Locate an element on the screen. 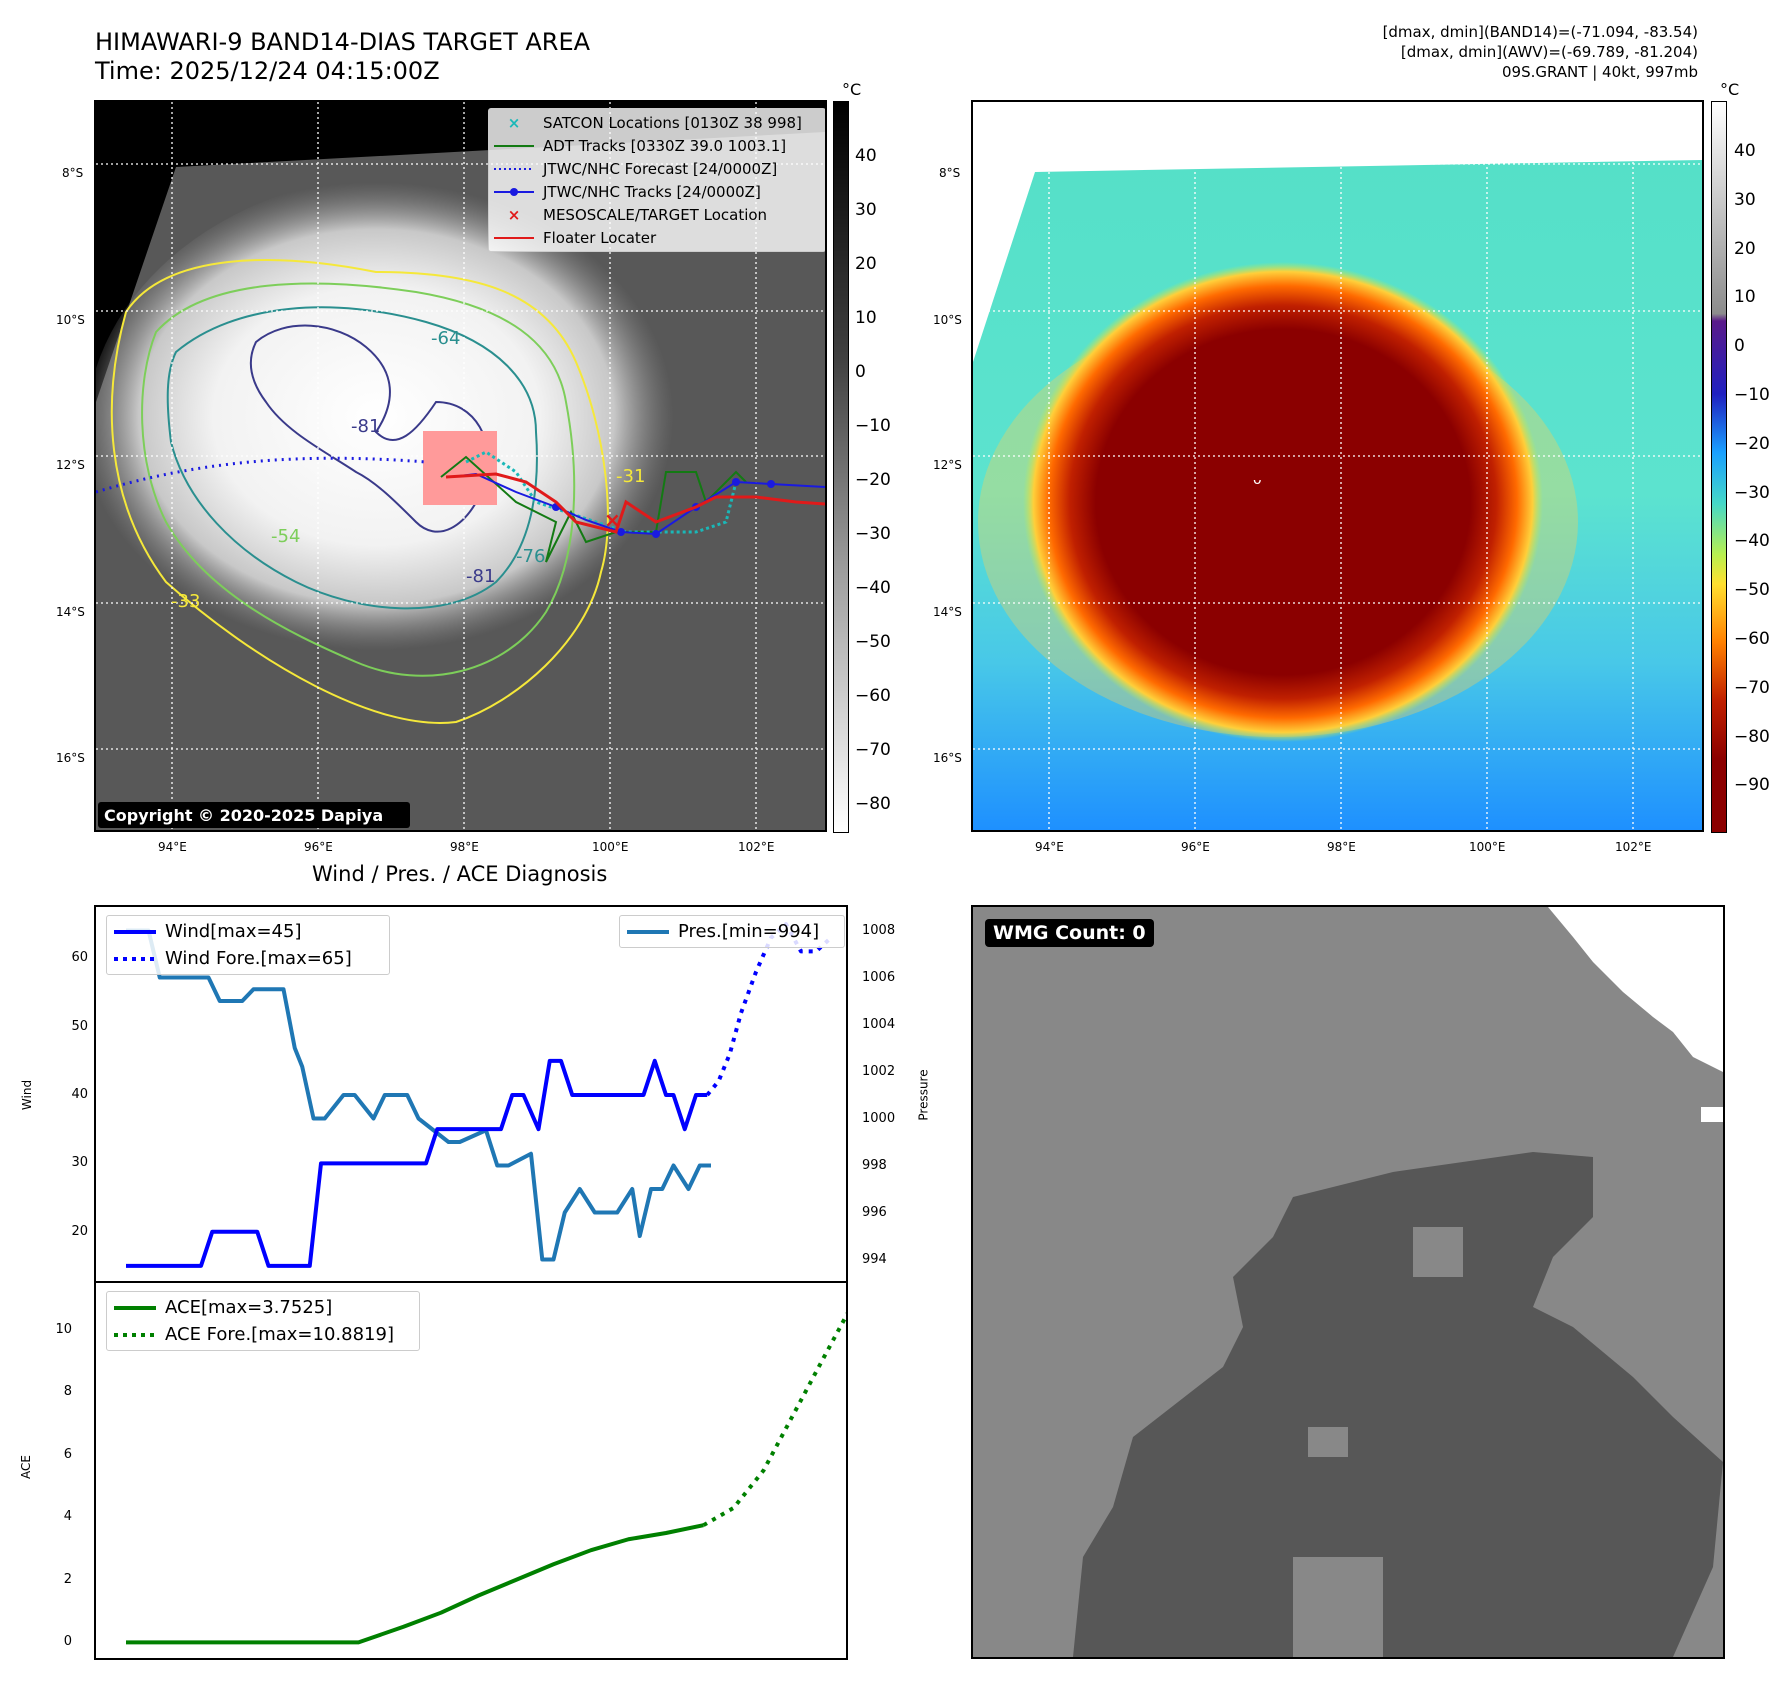  colorbar1-tick: 20 is located at coordinates (866, 264).